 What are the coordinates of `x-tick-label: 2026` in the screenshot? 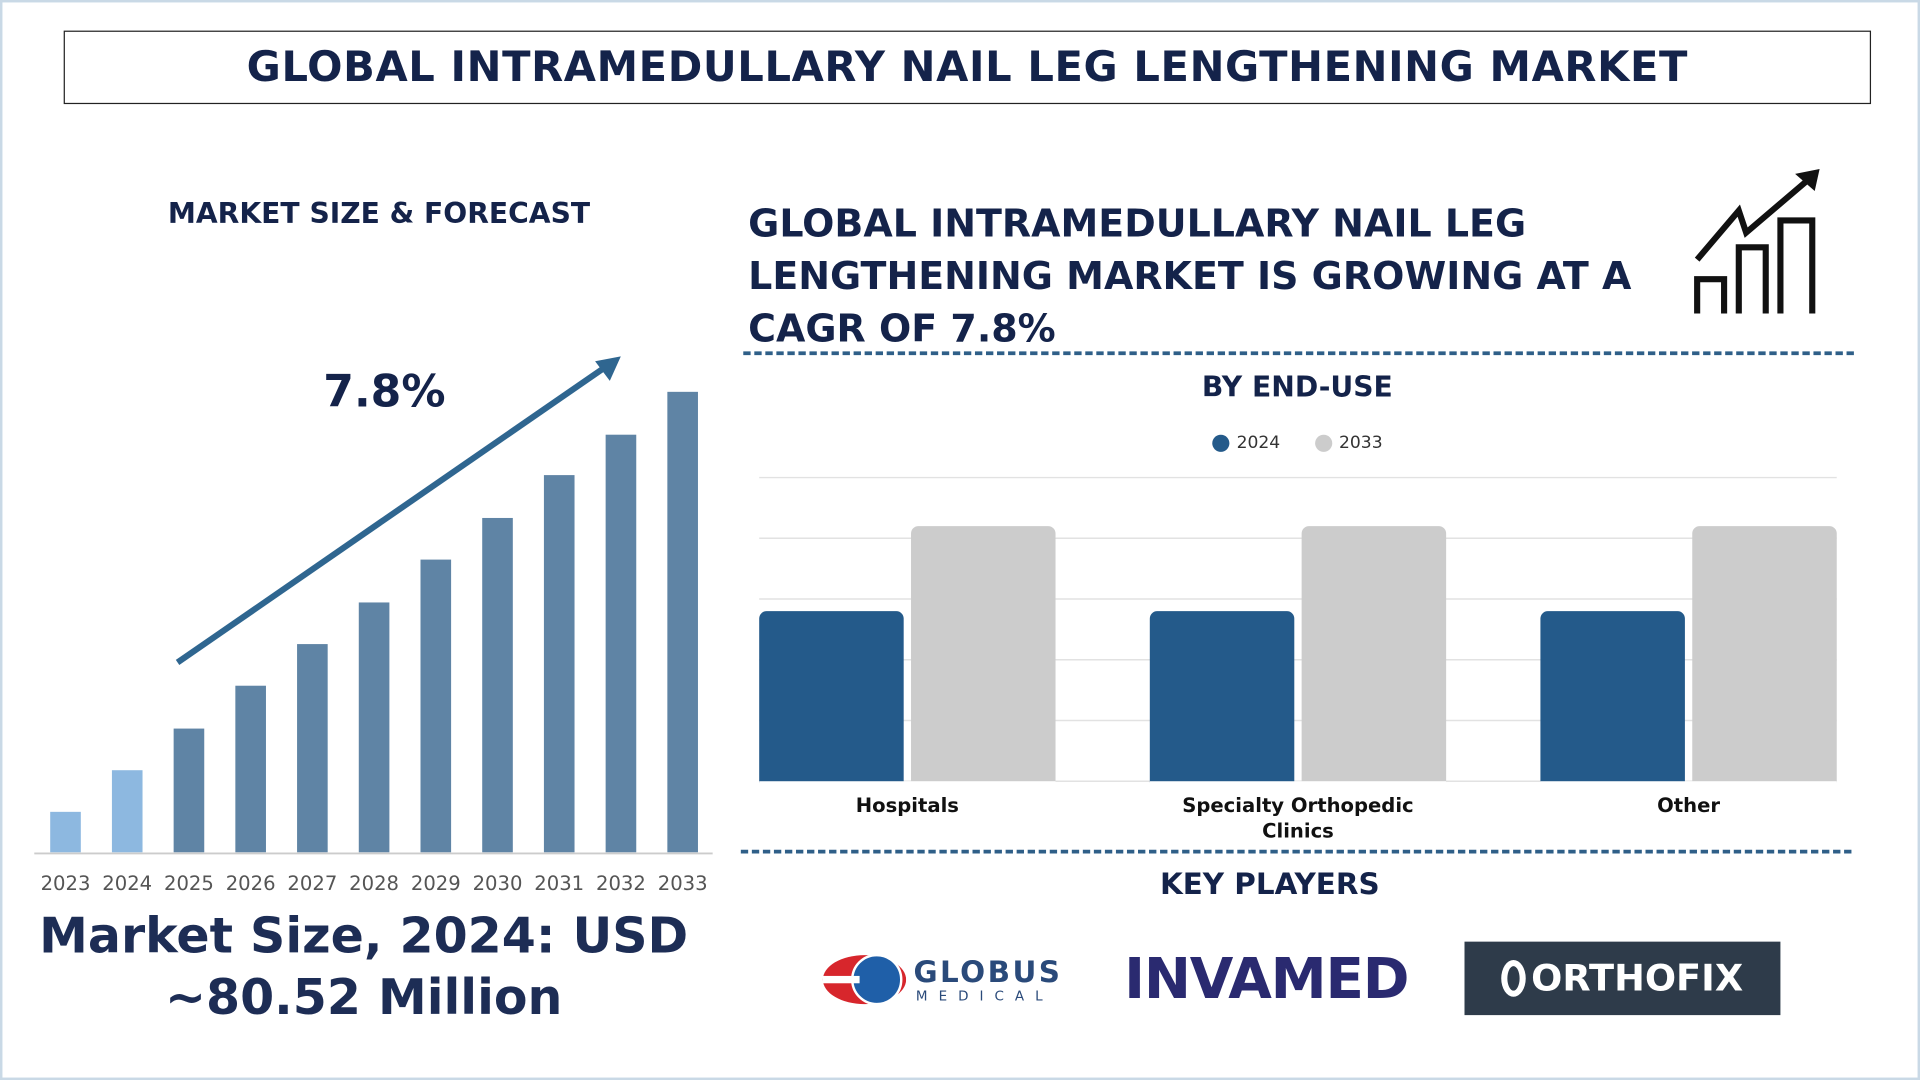 It's located at (250, 883).